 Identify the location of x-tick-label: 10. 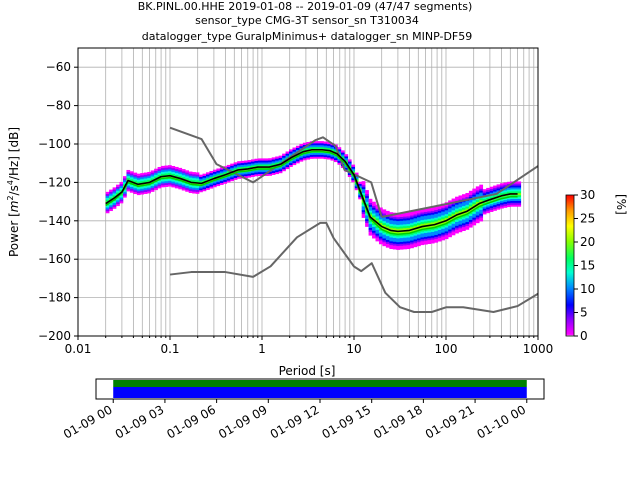
(353, 349).